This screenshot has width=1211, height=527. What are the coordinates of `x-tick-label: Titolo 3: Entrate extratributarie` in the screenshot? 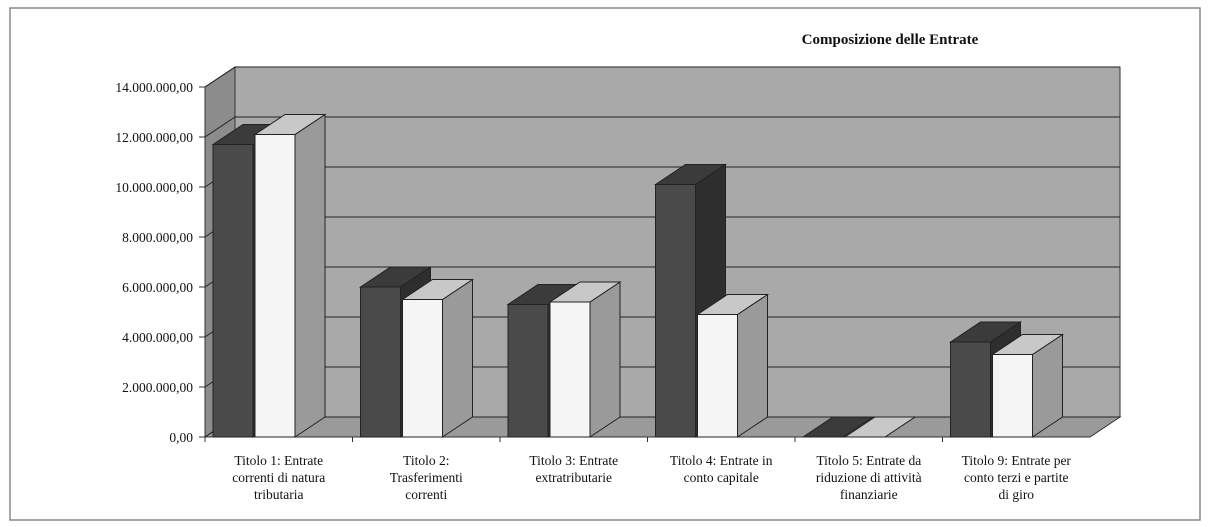 It's located at (573, 469).